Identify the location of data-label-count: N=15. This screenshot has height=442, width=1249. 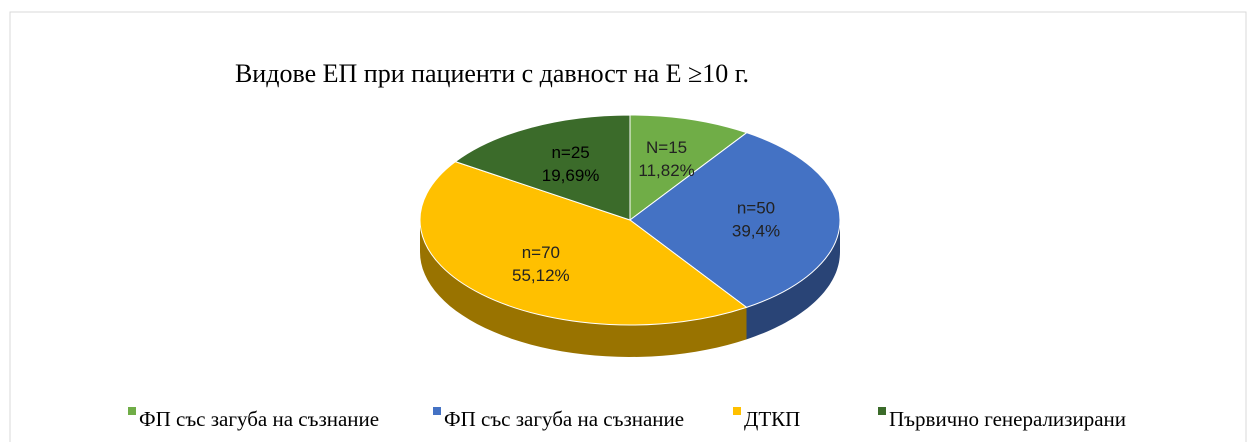
(666, 147).